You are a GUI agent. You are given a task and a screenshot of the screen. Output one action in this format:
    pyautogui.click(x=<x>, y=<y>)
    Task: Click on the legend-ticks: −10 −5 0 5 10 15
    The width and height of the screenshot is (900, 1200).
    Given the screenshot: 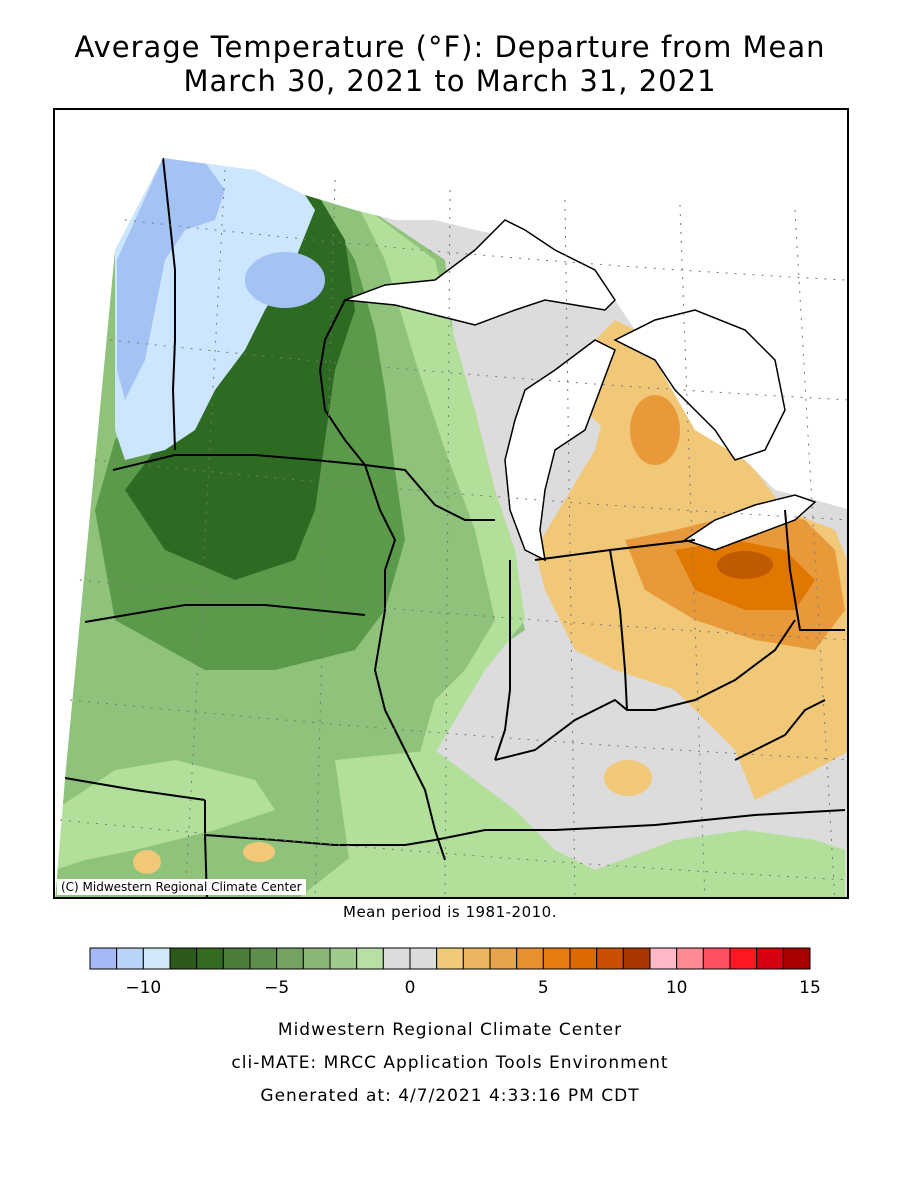 What is the action you would take?
    pyautogui.click(x=472, y=988)
    